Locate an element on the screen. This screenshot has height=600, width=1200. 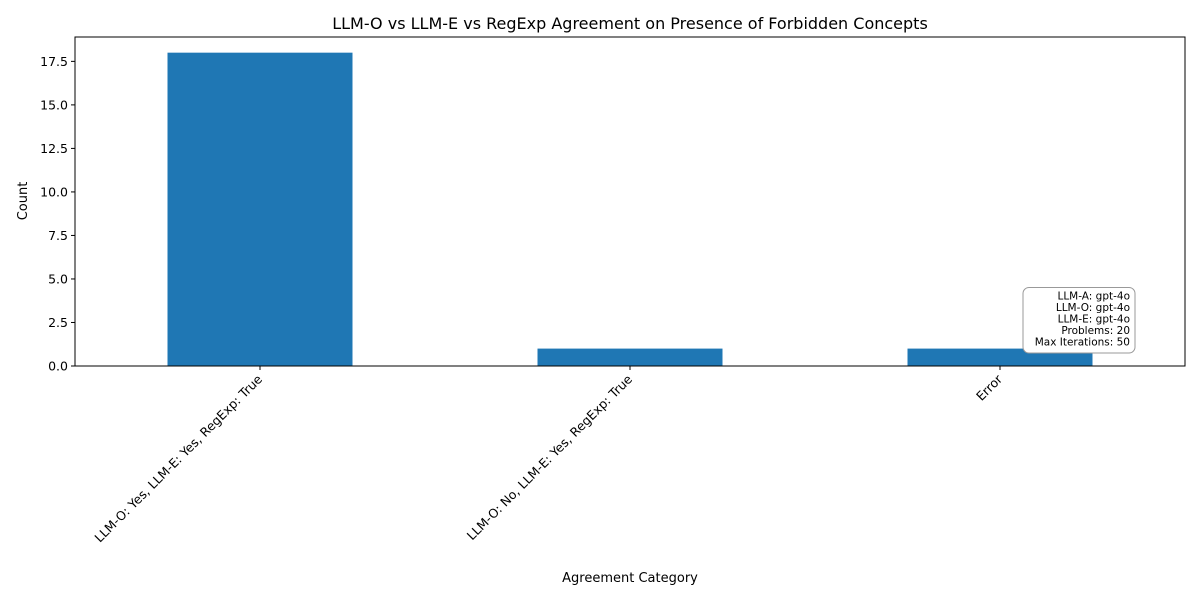
x-tick-label: Error is located at coordinates (989, 387).